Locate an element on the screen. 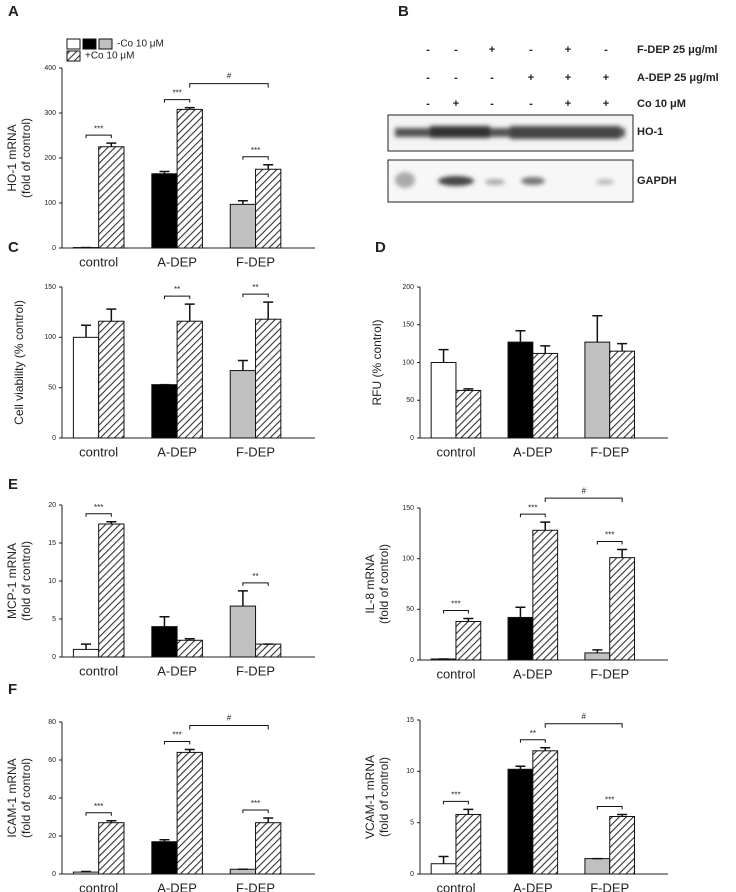 Image resolution: width=736 pixels, height=892 pixels. panel-letter: E is located at coordinates (13, 484).